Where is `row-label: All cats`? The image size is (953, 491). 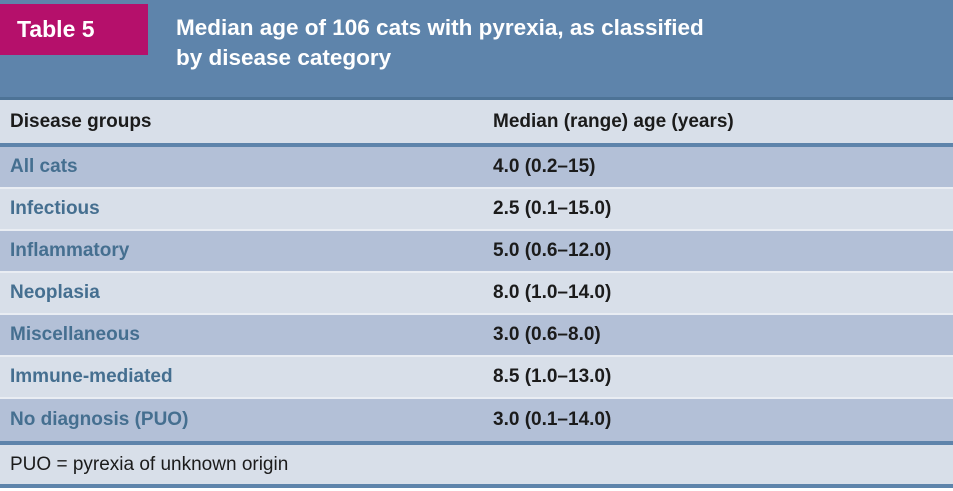 row-label: All cats is located at coordinates (44, 166).